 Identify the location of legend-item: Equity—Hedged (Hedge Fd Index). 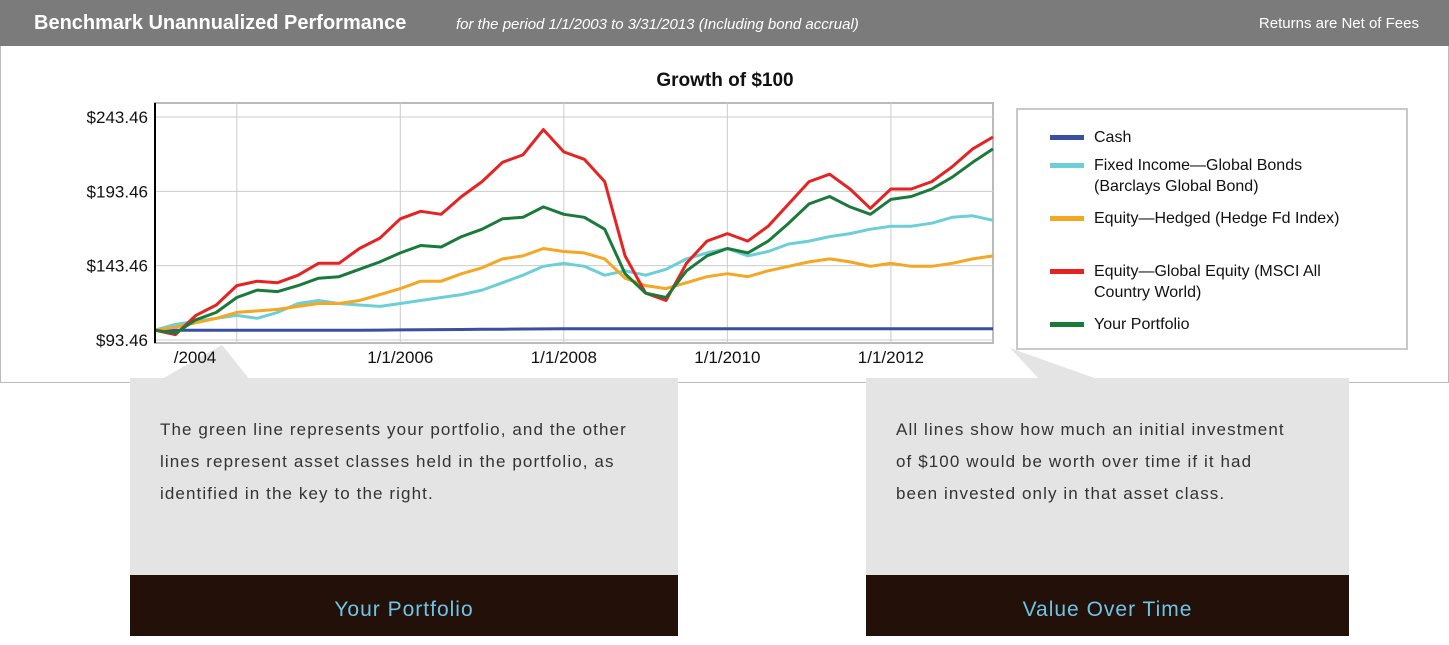
(1202, 218).